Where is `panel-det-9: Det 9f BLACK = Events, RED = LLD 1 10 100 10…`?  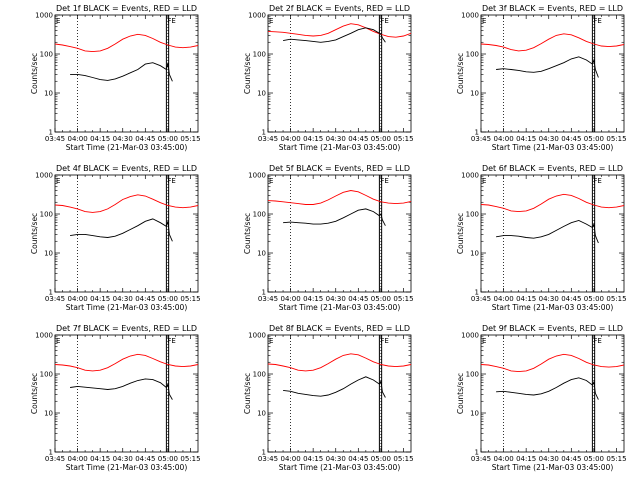 panel-det-9: Det 9f BLACK = Events, RED = LLD 1 10 100 10… is located at coordinates (541, 398).